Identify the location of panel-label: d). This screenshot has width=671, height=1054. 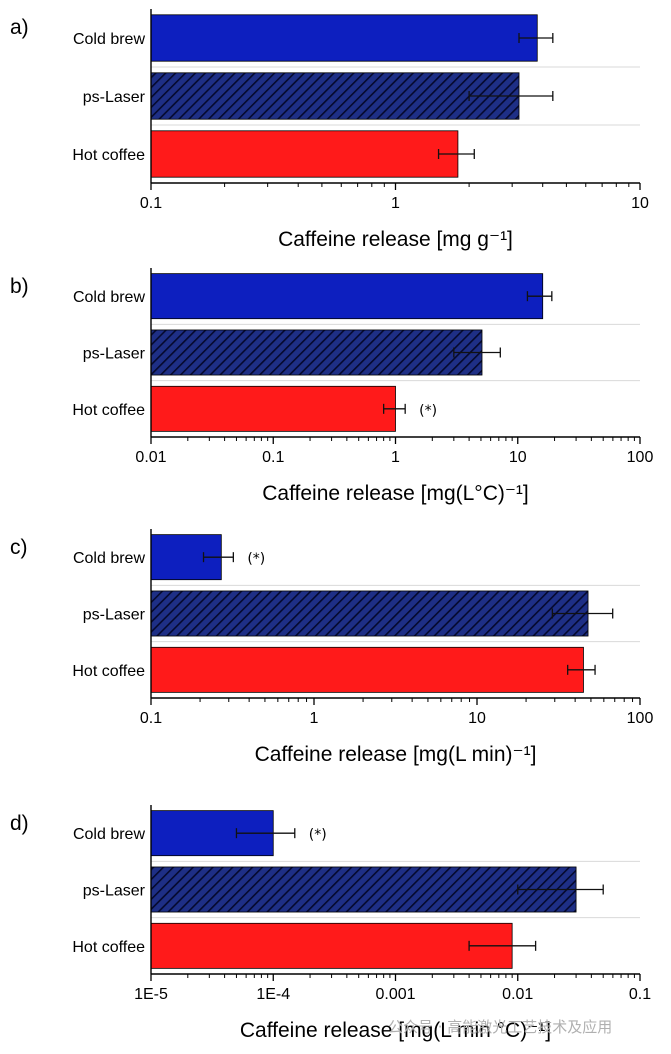
(19, 823).